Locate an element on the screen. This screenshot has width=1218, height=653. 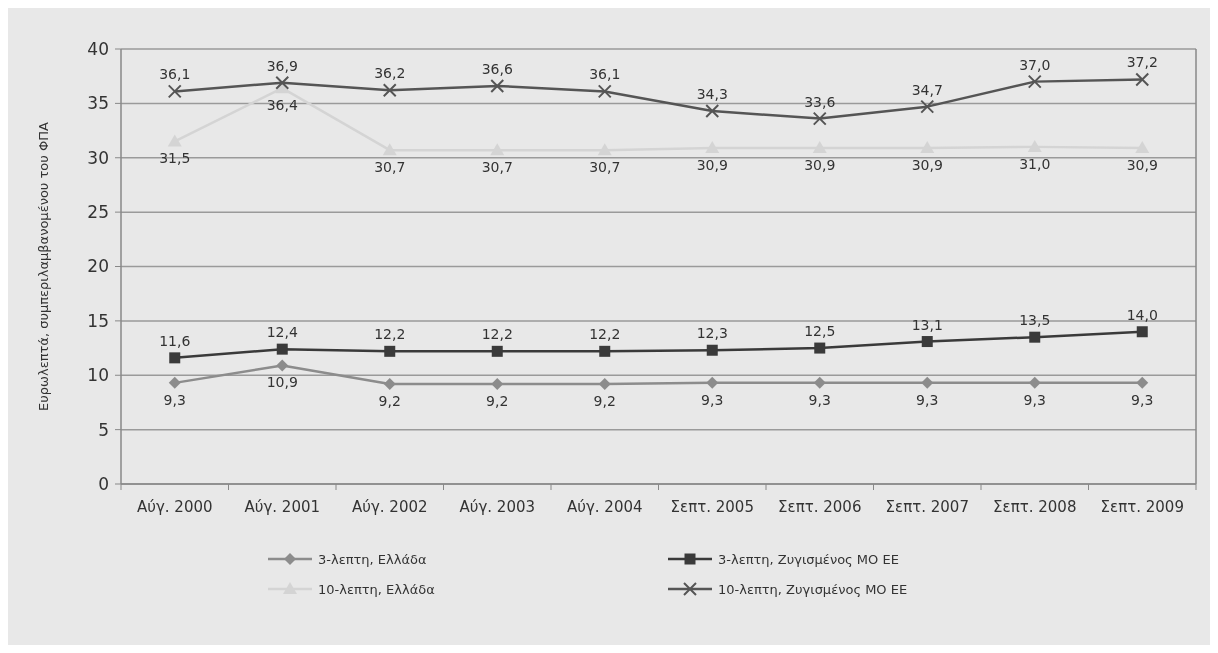
data-label: 31,5 is located at coordinates (175, 158).